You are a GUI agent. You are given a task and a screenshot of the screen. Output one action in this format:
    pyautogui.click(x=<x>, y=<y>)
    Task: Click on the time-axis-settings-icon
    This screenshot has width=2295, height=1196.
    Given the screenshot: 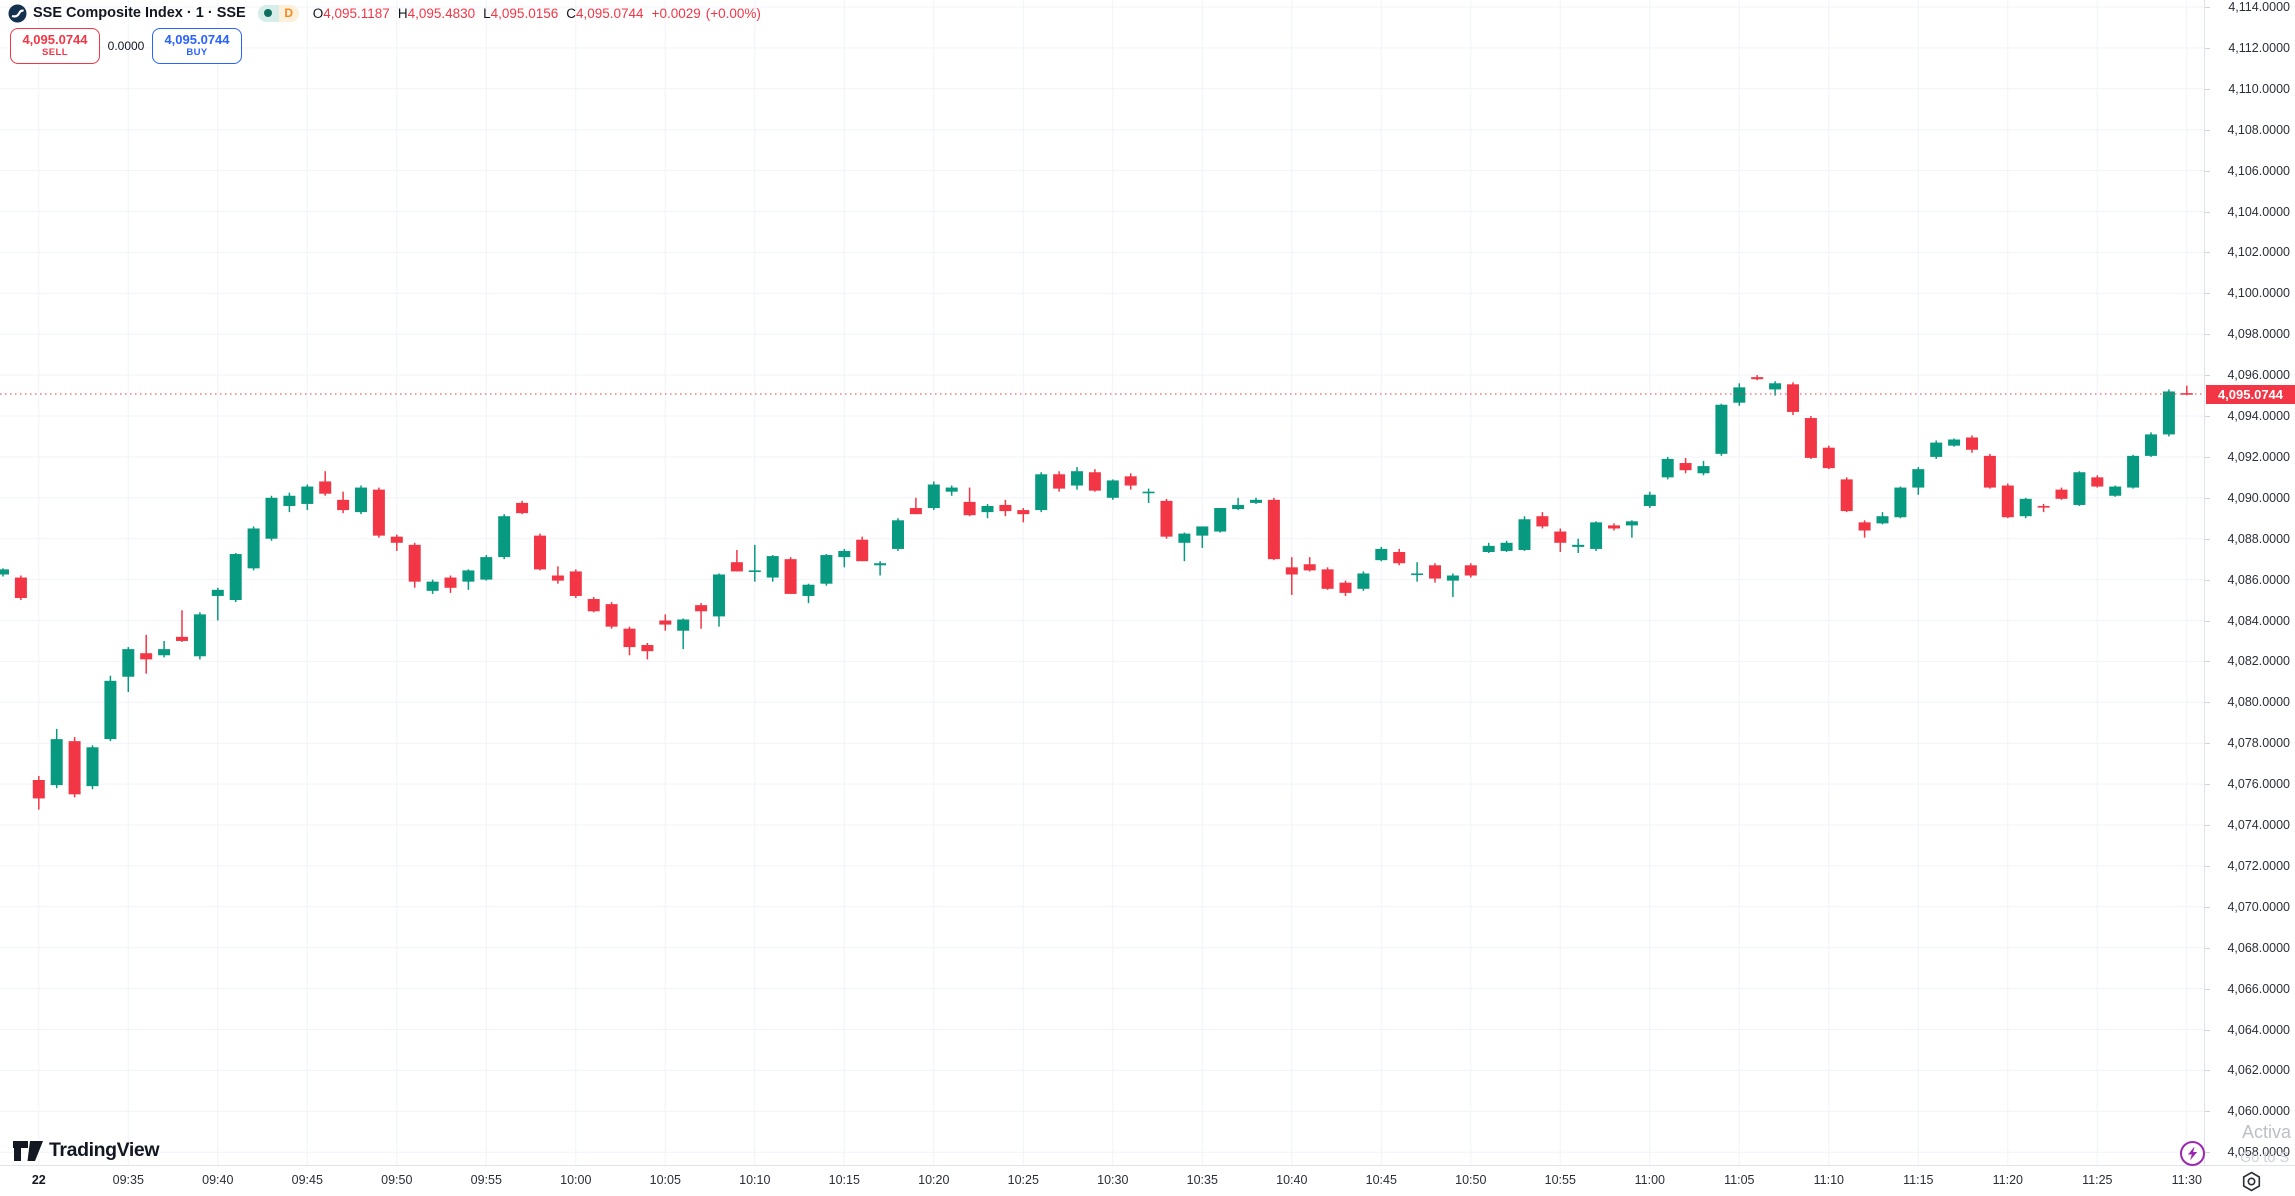 What is the action you would take?
    pyautogui.click(x=2251, y=1181)
    